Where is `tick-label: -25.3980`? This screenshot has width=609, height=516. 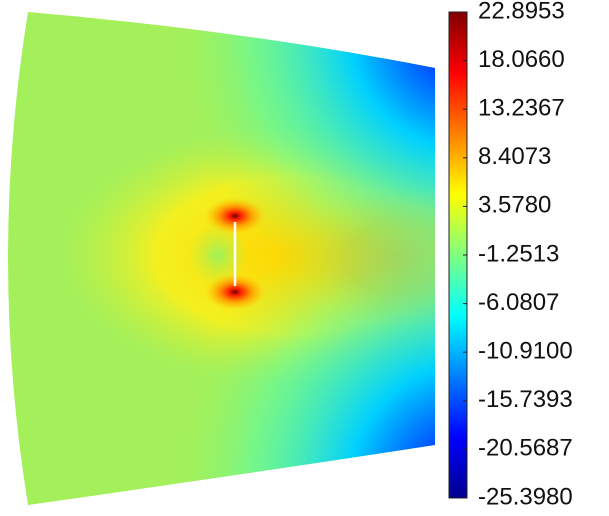 tick-label: -25.3980 is located at coordinates (525, 496).